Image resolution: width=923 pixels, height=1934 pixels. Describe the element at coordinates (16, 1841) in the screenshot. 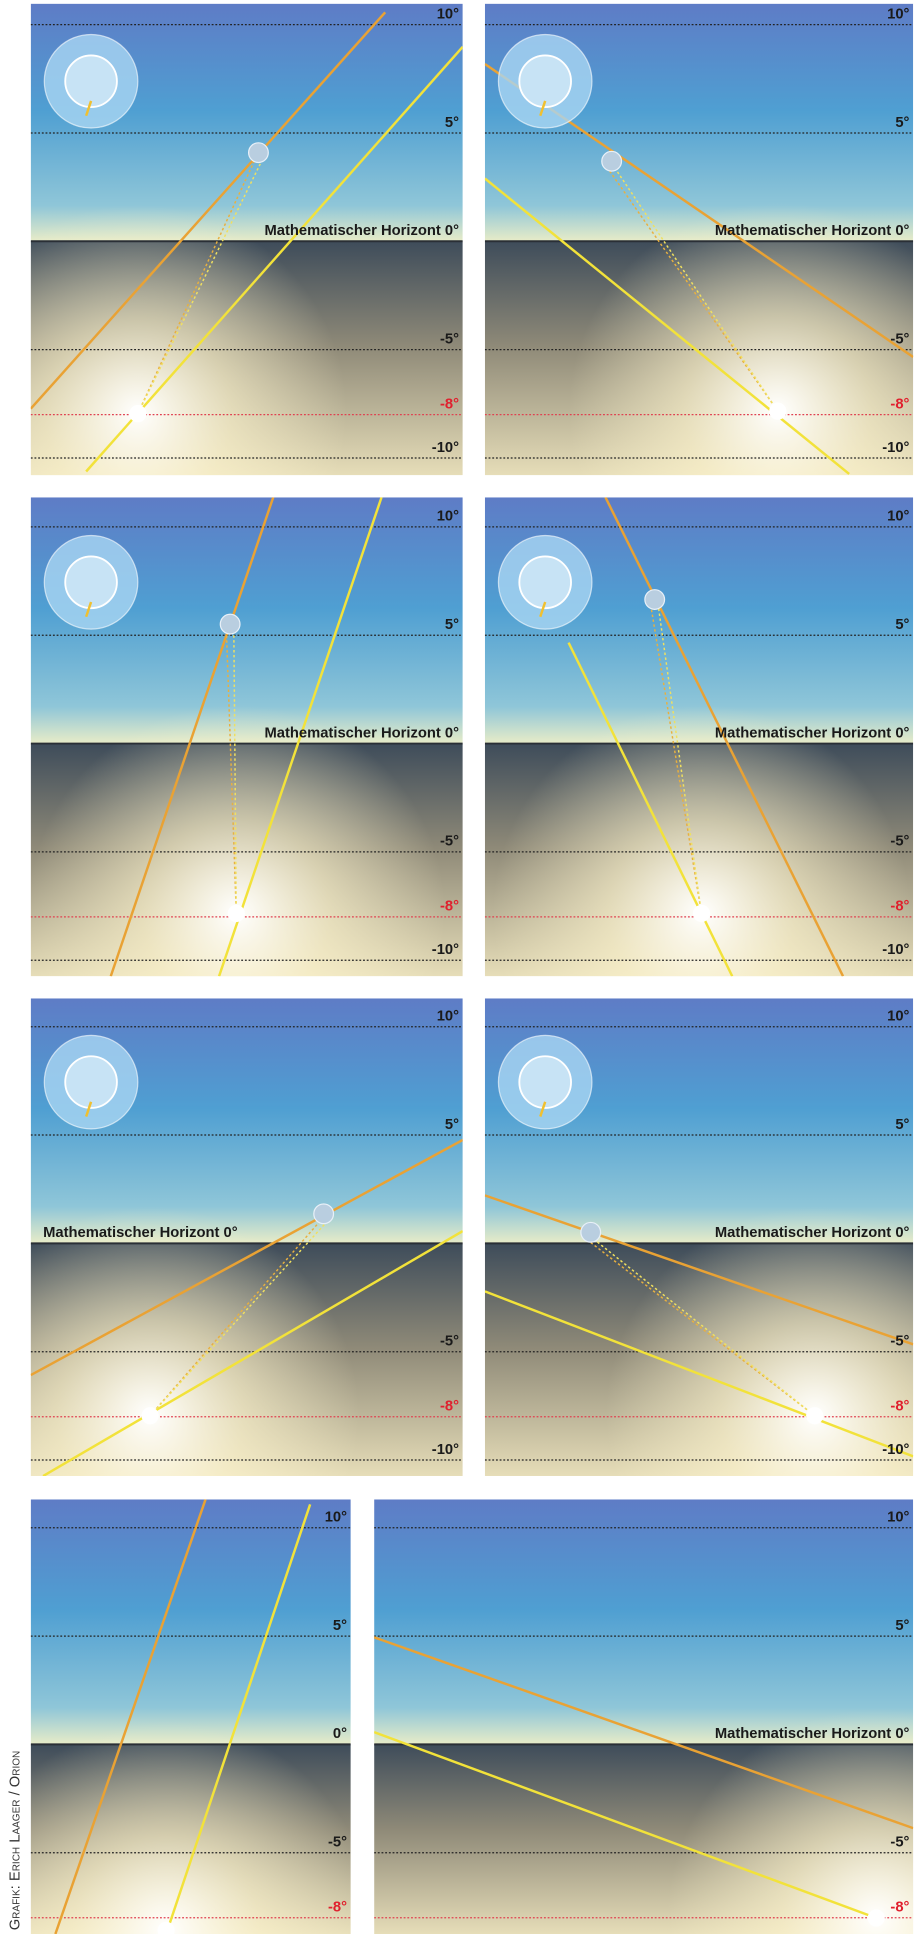

I see `credit: Grafik: Erich Laager / Orion` at that location.